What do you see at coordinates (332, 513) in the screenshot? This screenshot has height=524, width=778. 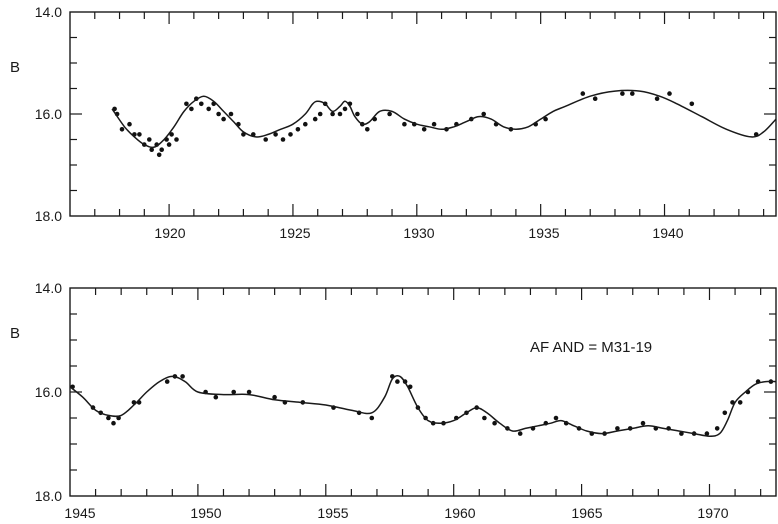 I see `x-tick-label: 1955` at bounding box center [332, 513].